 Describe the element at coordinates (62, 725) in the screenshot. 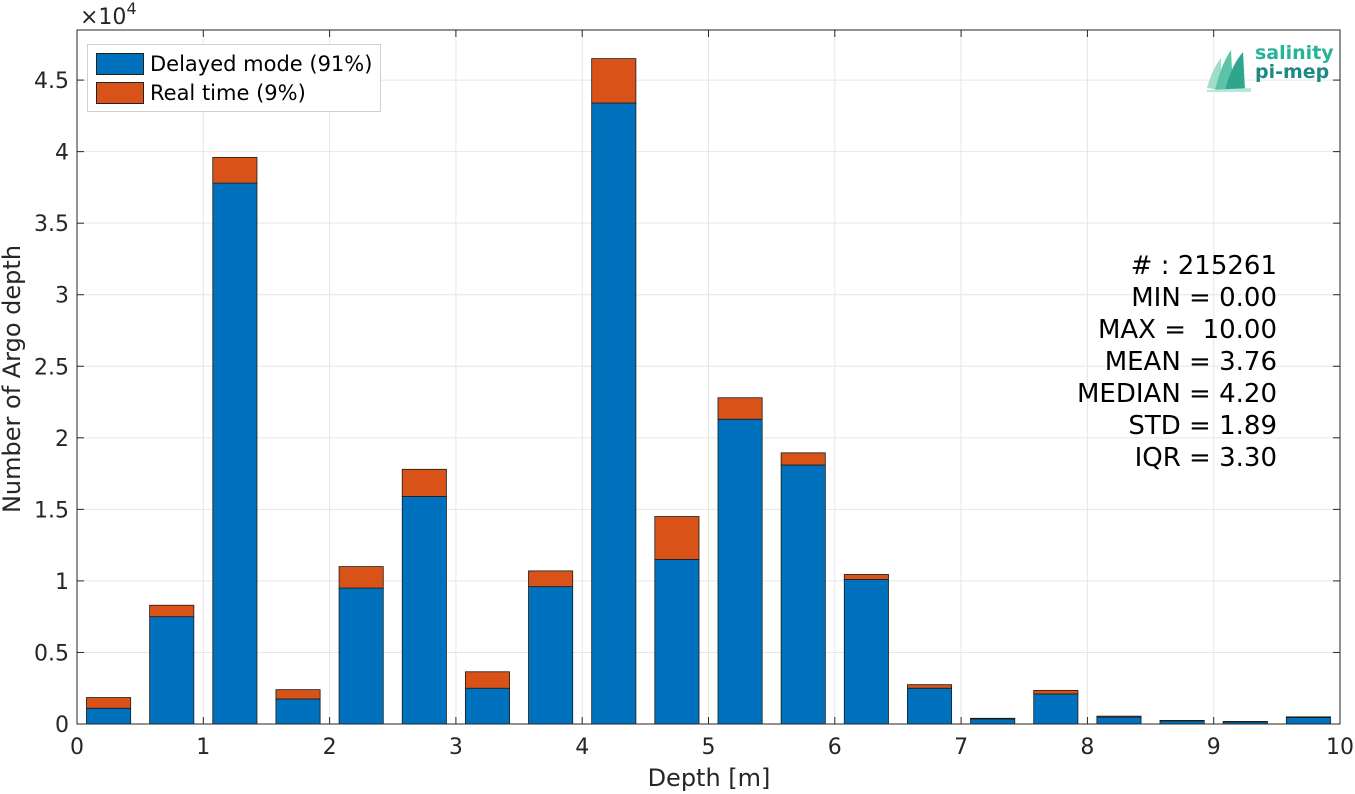

I see `y-tick-label: 0` at that location.